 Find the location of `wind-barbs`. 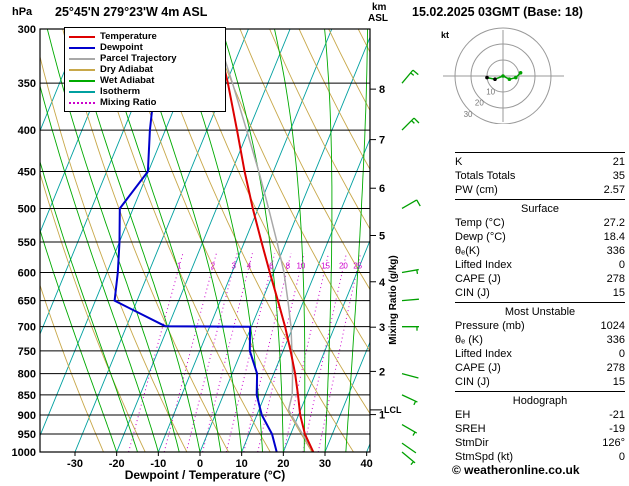

wind-barbs is located at coordinates (411, 267).